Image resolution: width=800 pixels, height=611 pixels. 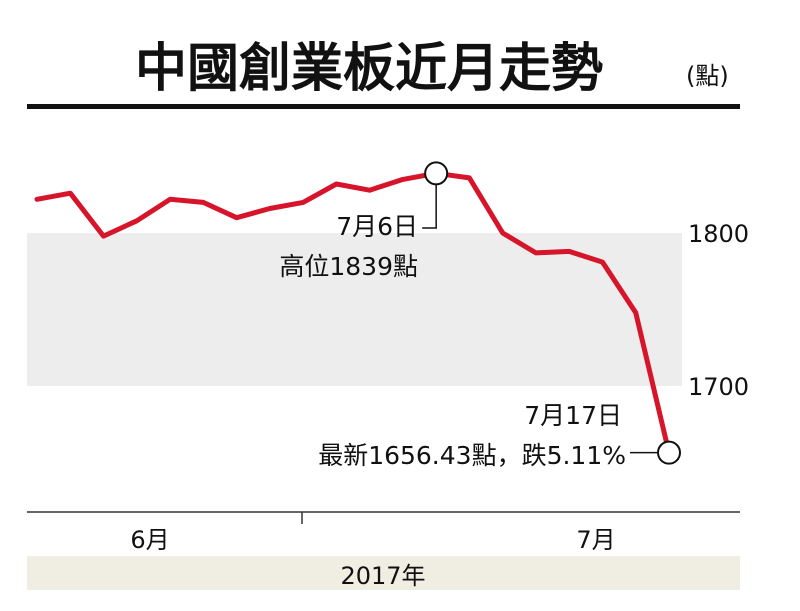 What do you see at coordinates (718, 310) in the screenshot?
I see `y-axis: 1800 1700` at bounding box center [718, 310].